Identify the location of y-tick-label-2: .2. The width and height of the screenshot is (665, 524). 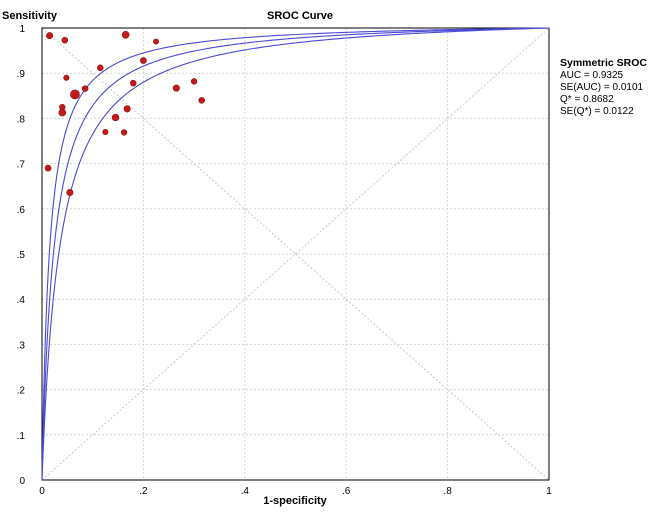
(21, 391).